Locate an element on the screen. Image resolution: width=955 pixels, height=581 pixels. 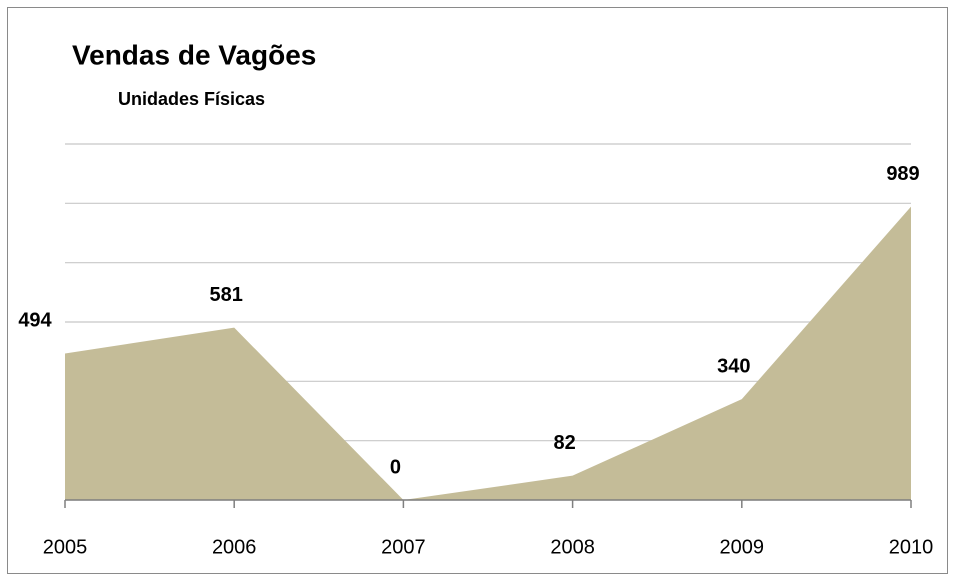
data-label: 0 is located at coordinates (395, 467).